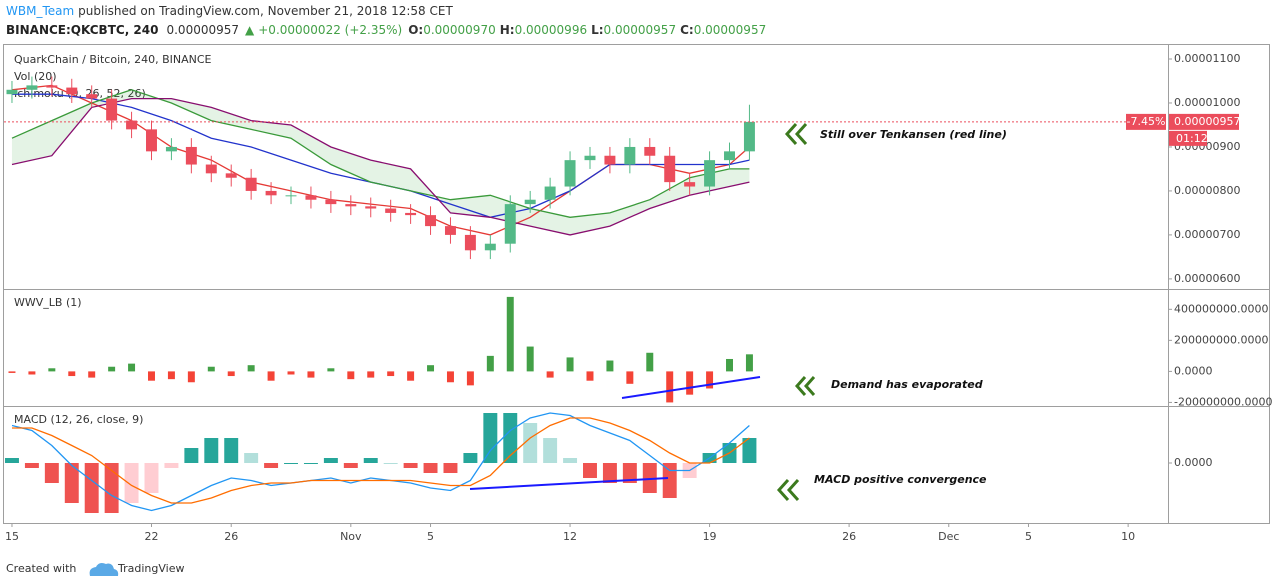  What do you see at coordinates (202, 30) in the screenshot?
I see `price: 0.00000957` at bounding box center [202, 30].